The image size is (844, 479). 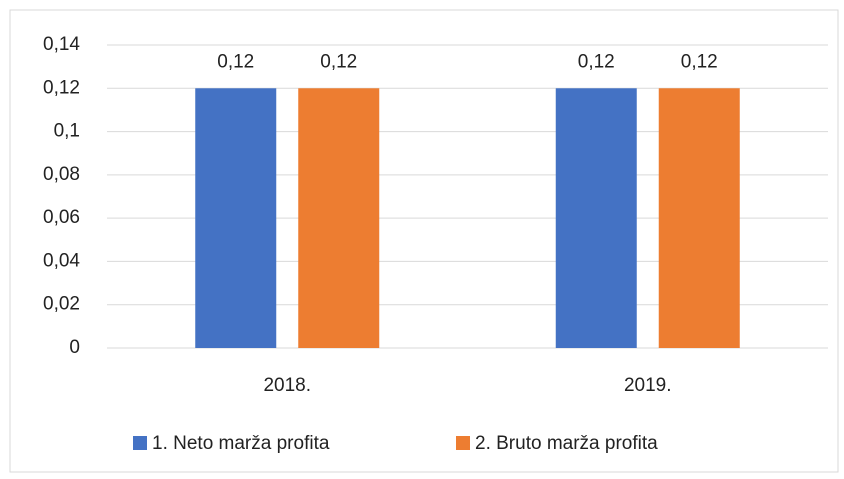 What do you see at coordinates (61, 44) in the screenshot?
I see `y-tick-label: 0,14` at bounding box center [61, 44].